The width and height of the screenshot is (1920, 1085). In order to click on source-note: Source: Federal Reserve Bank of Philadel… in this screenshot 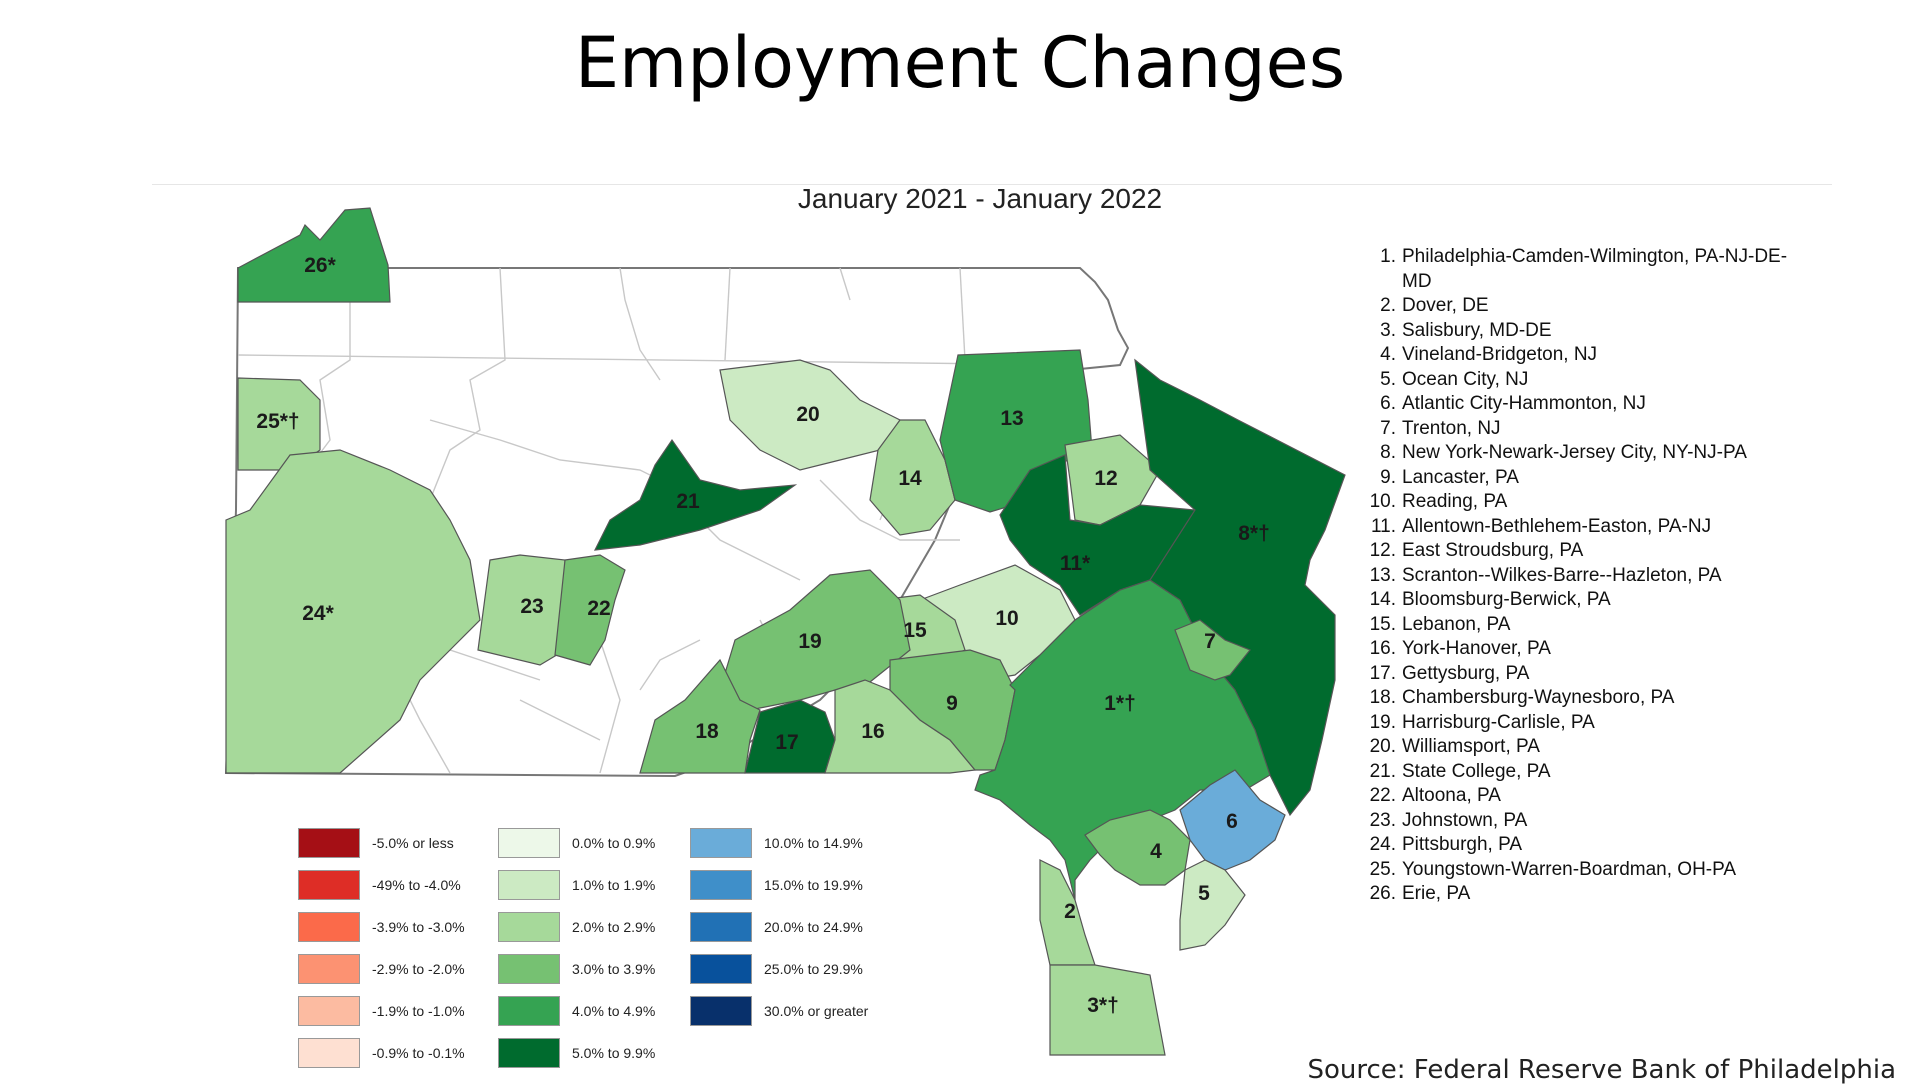, I will do `click(1601, 1070)`.